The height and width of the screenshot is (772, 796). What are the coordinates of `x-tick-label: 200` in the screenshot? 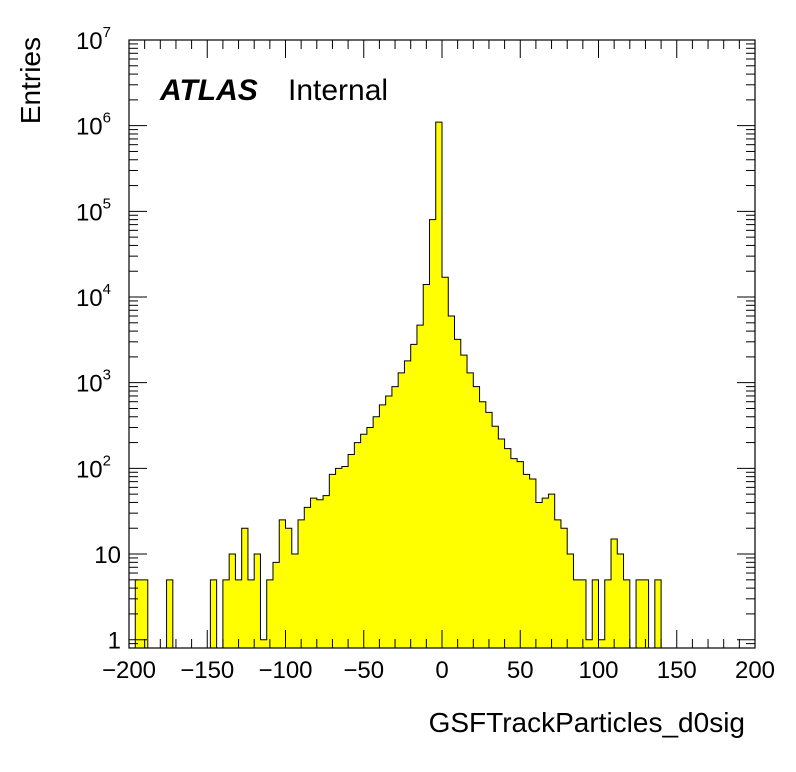 It's located at (755, 670).